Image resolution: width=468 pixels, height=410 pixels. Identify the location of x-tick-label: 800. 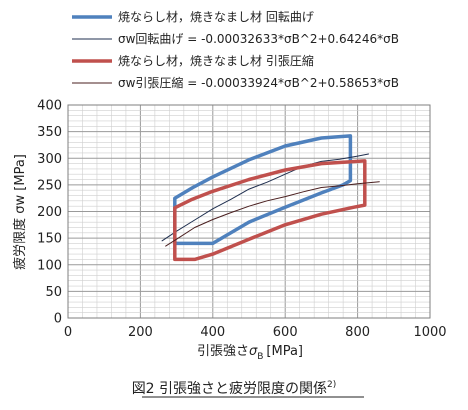
(357, 332).